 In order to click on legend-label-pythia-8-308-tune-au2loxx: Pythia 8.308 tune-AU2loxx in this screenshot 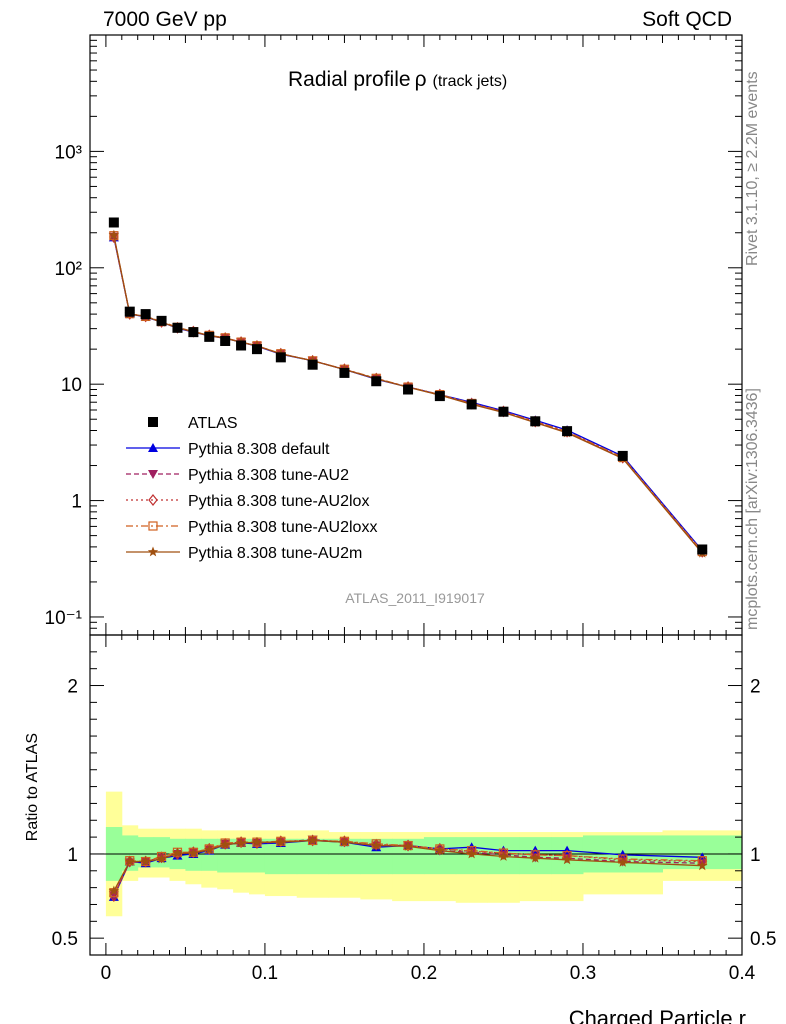, I will do `click(282, 527)`.